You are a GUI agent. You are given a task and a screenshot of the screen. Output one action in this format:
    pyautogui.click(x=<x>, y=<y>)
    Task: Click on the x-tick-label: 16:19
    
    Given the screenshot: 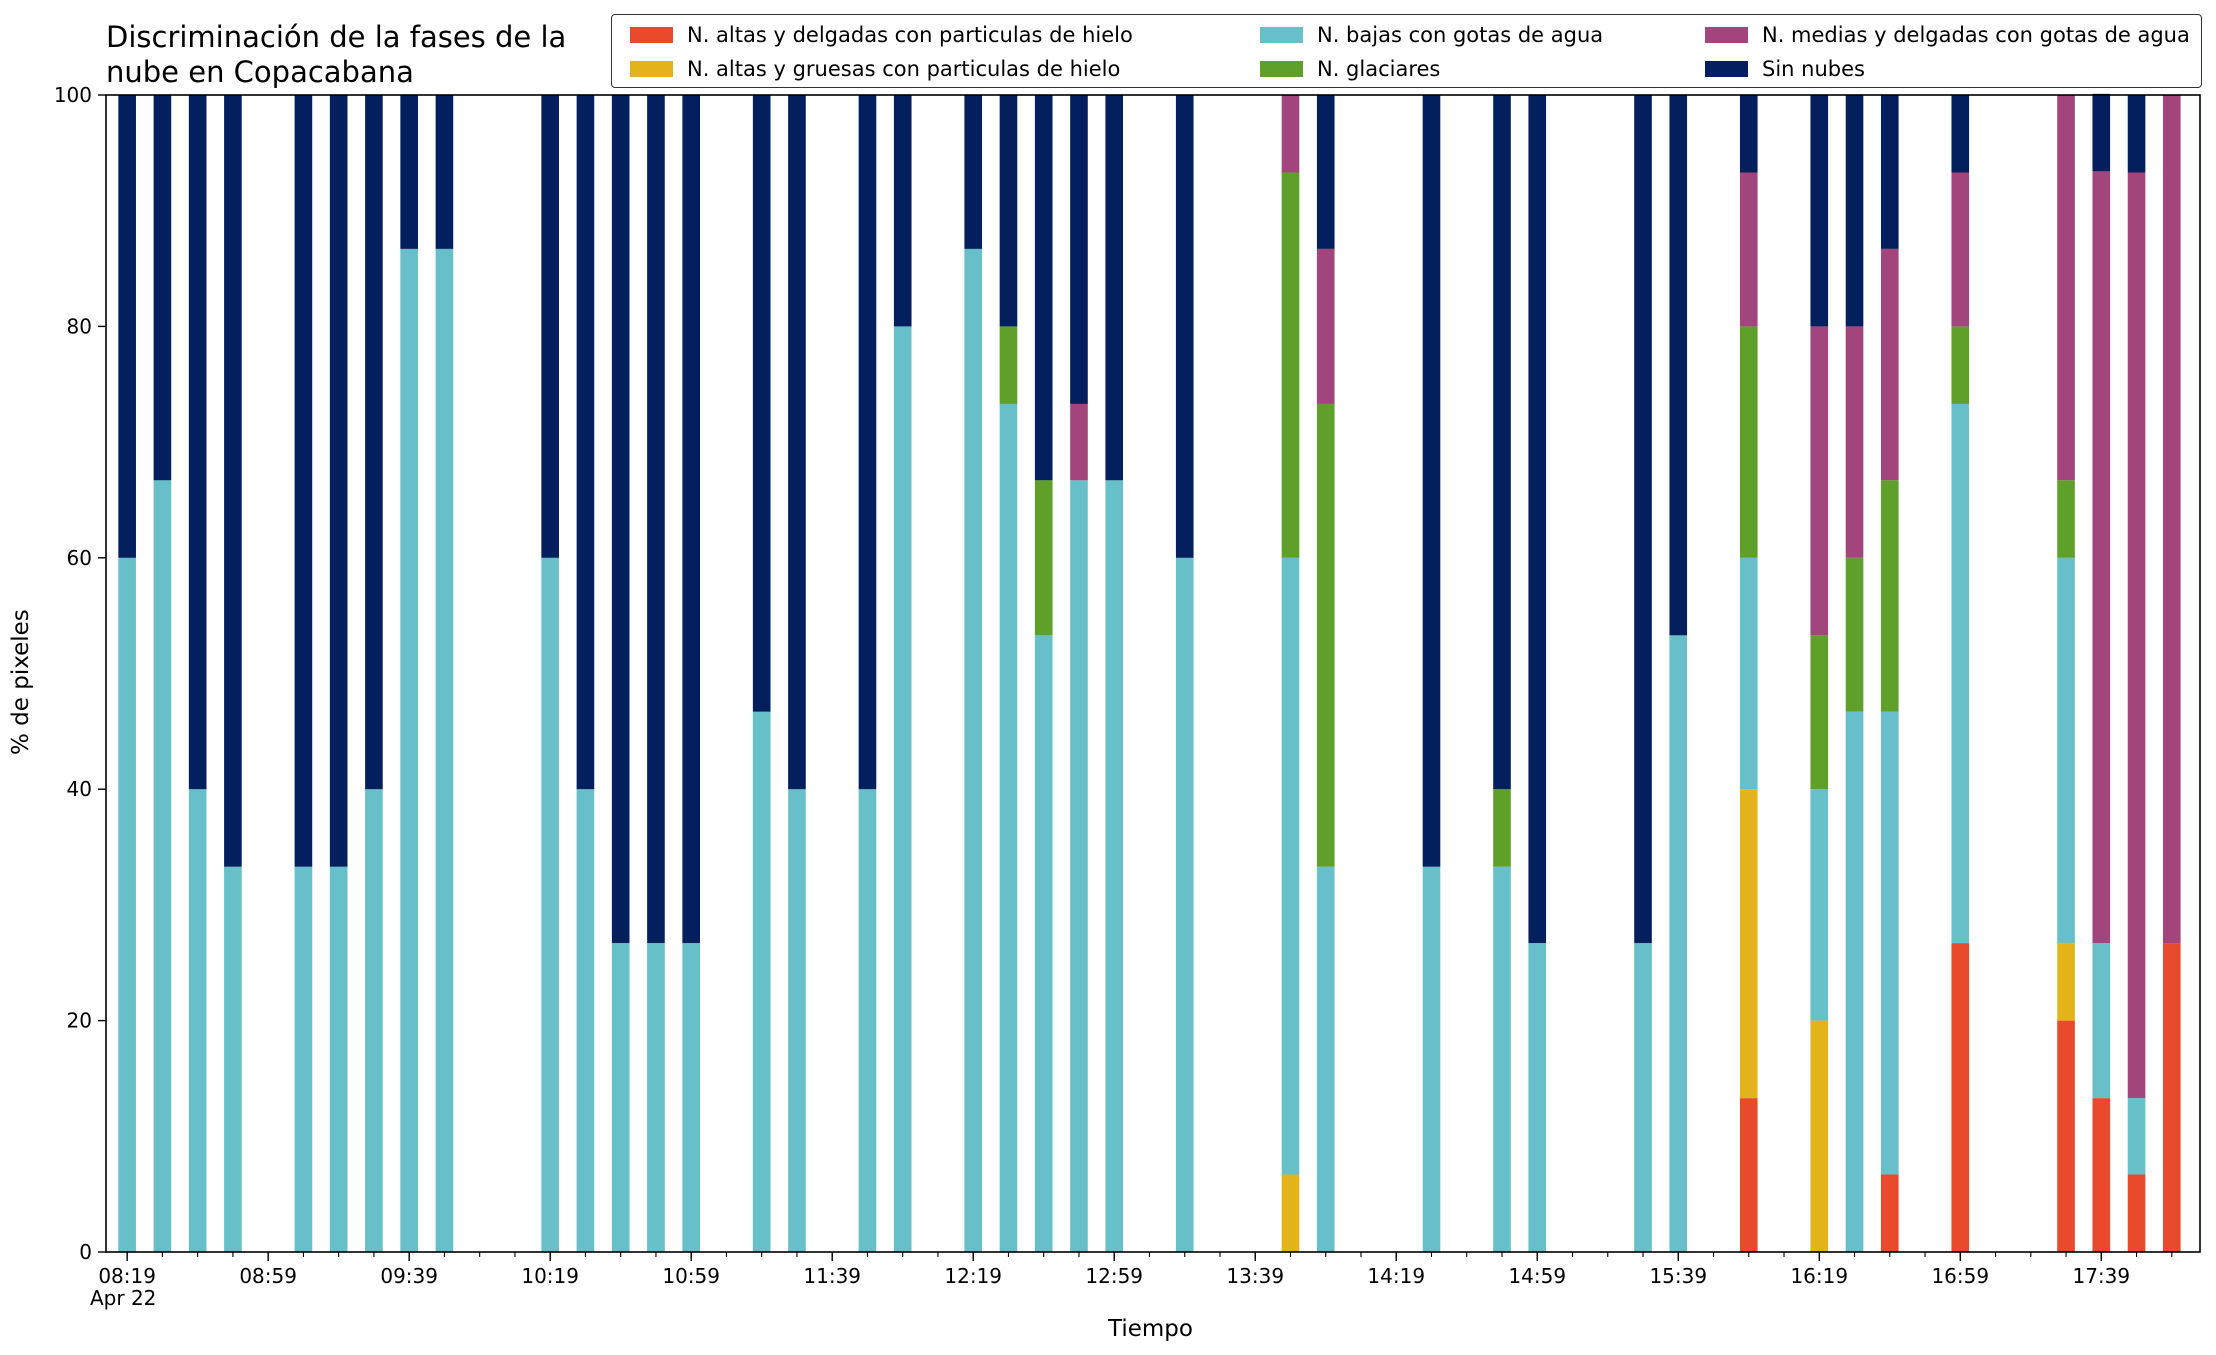 What is the action you would take?
    pyautogui.click(x=1819, y=1276)
    